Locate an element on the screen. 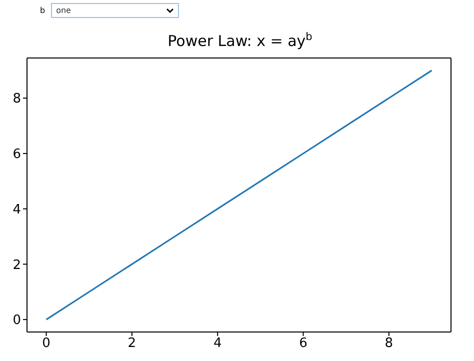 This screenshot has width=474, height=361. y-tick-label: 8 is located at coordinates (16, 99).